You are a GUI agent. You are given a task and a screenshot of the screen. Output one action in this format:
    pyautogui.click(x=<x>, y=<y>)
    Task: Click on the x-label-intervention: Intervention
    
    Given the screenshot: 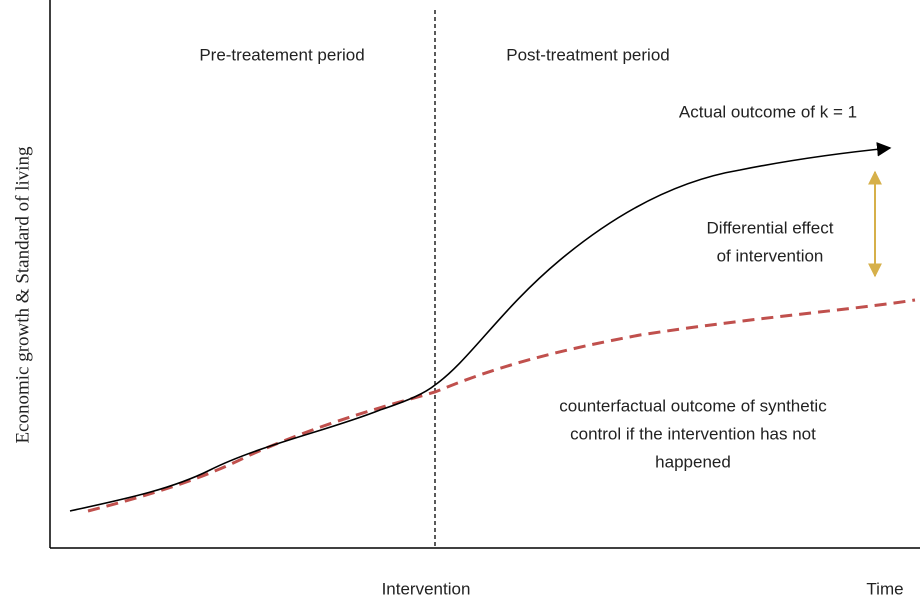 What is the action you would take?
    pyautogui.click(x=426, y=588)
    